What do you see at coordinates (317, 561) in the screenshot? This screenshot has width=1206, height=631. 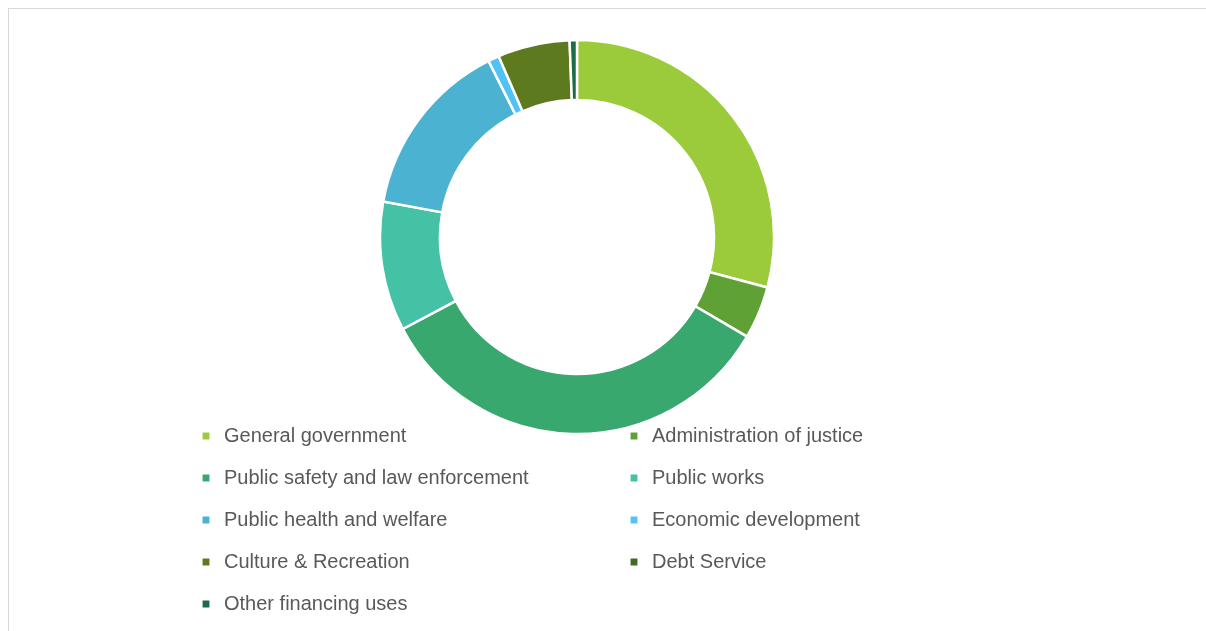 I see `legend-label: Culture & Recreation` at bounding box center [317, 561].